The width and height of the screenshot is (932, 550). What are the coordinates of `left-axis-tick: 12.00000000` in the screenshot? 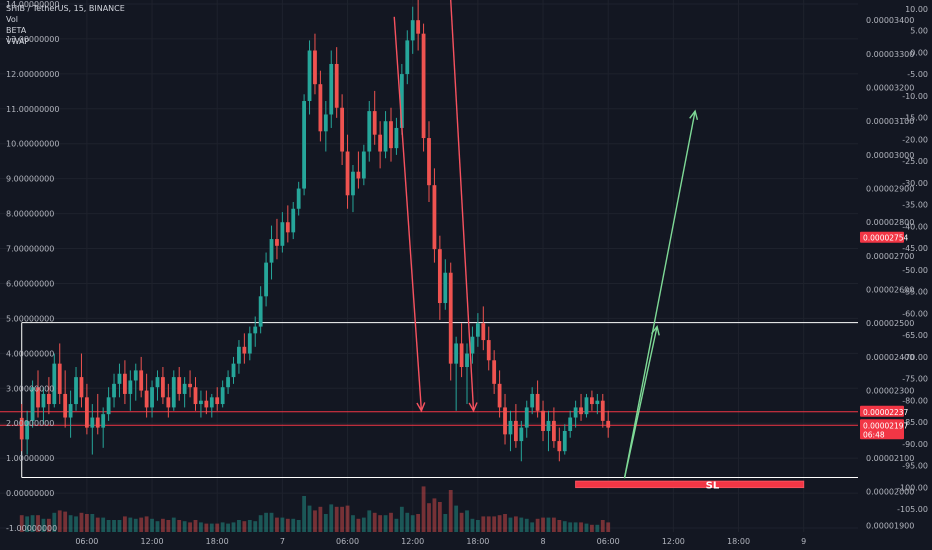 It's located at (32, 74).